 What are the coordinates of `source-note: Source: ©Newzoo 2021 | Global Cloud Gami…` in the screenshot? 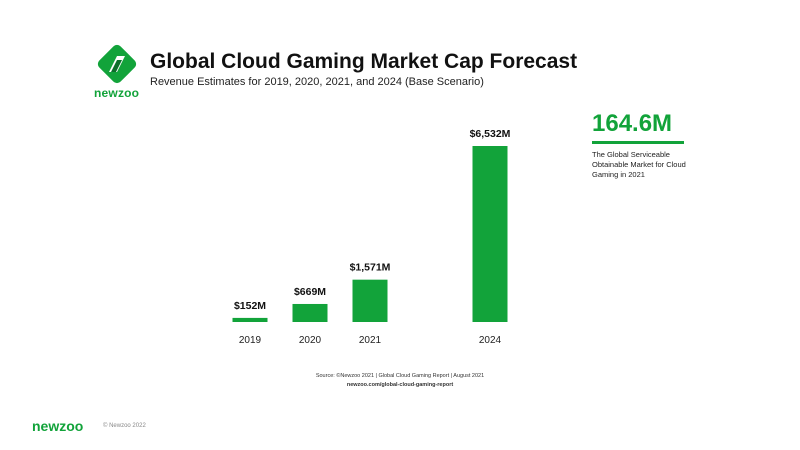 It's located at (400, 381).